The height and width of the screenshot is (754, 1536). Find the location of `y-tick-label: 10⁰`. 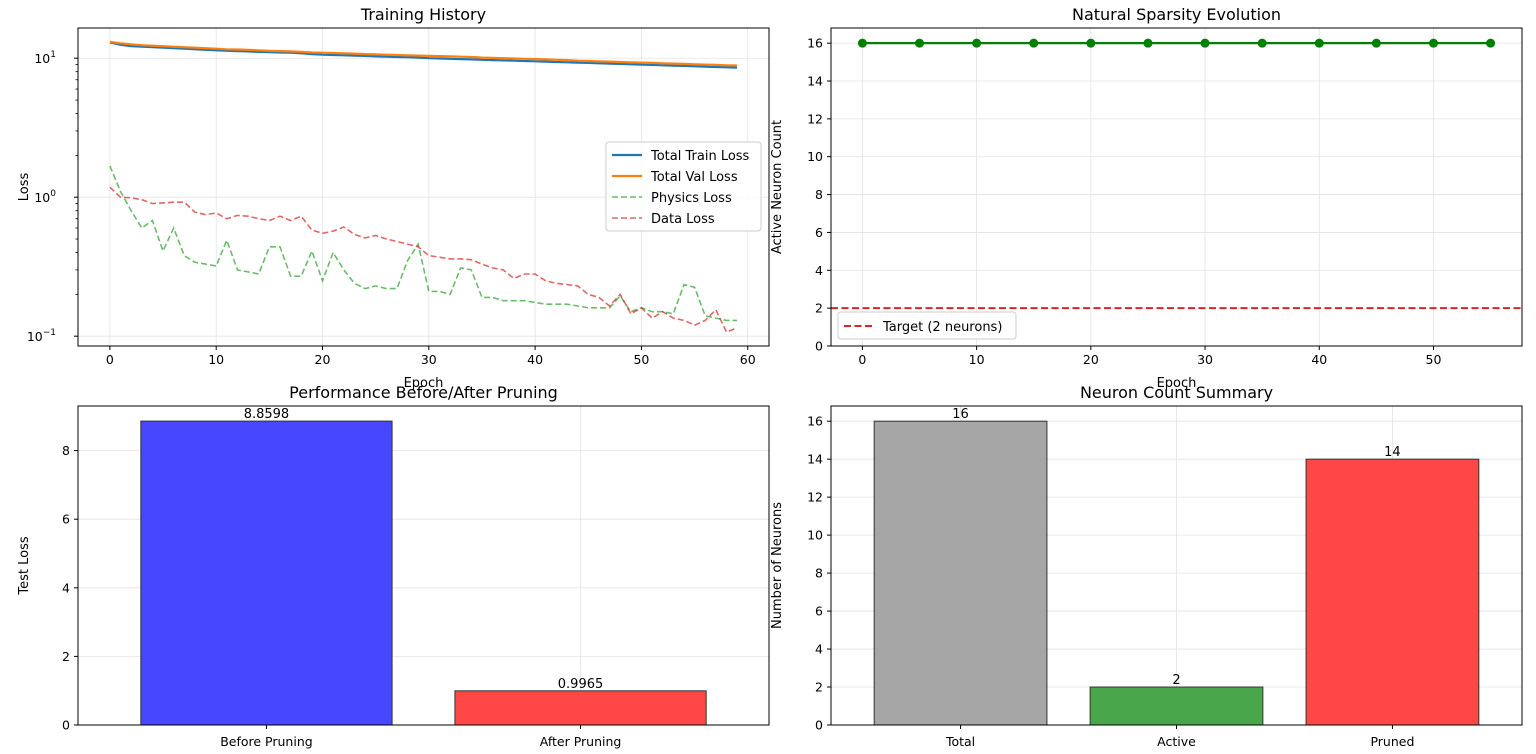

y-tick-label: 10⁰ is located at coordinates (45, 197).